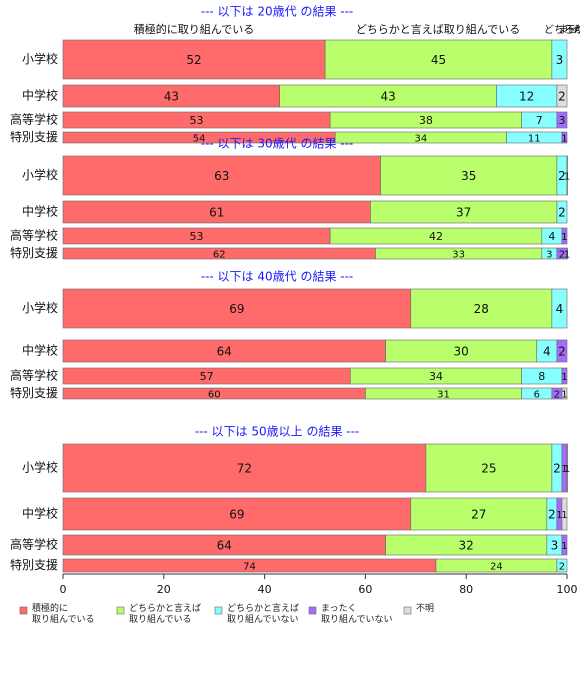 The width and height of the screenshot is (580, 694). I want to click on data-label: 74, so click(249, 567).